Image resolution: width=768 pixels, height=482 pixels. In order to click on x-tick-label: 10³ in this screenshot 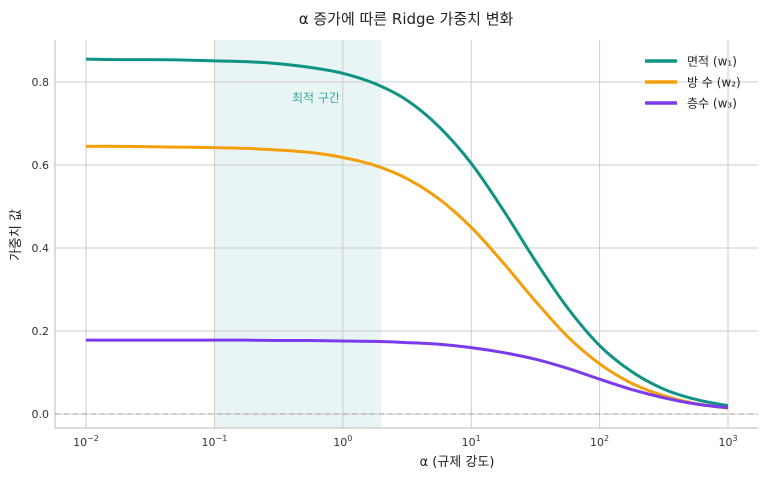, I will do `click(727, 441)`.